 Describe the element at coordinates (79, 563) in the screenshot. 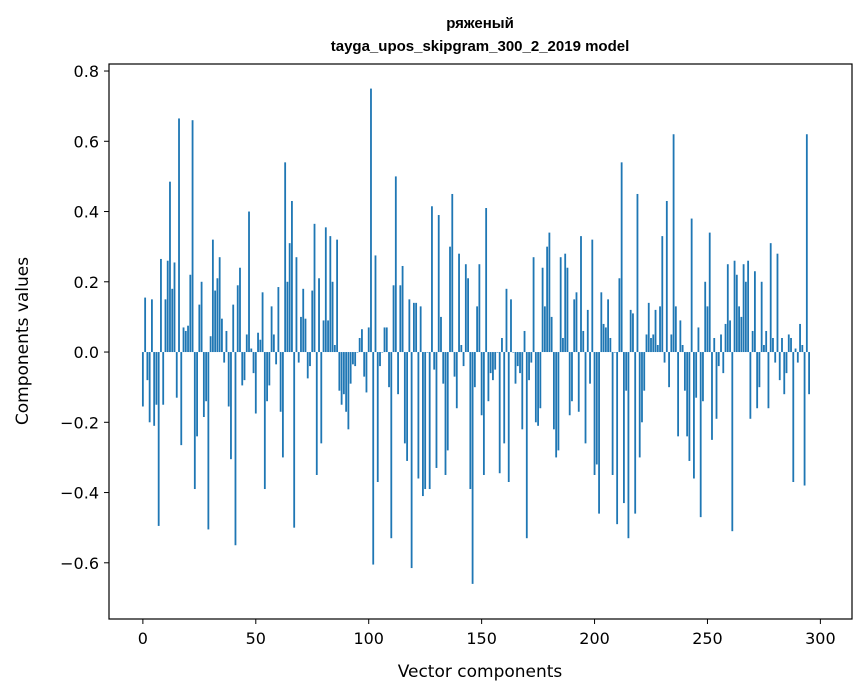

I see `y-tick-label: −0.6` at that location.